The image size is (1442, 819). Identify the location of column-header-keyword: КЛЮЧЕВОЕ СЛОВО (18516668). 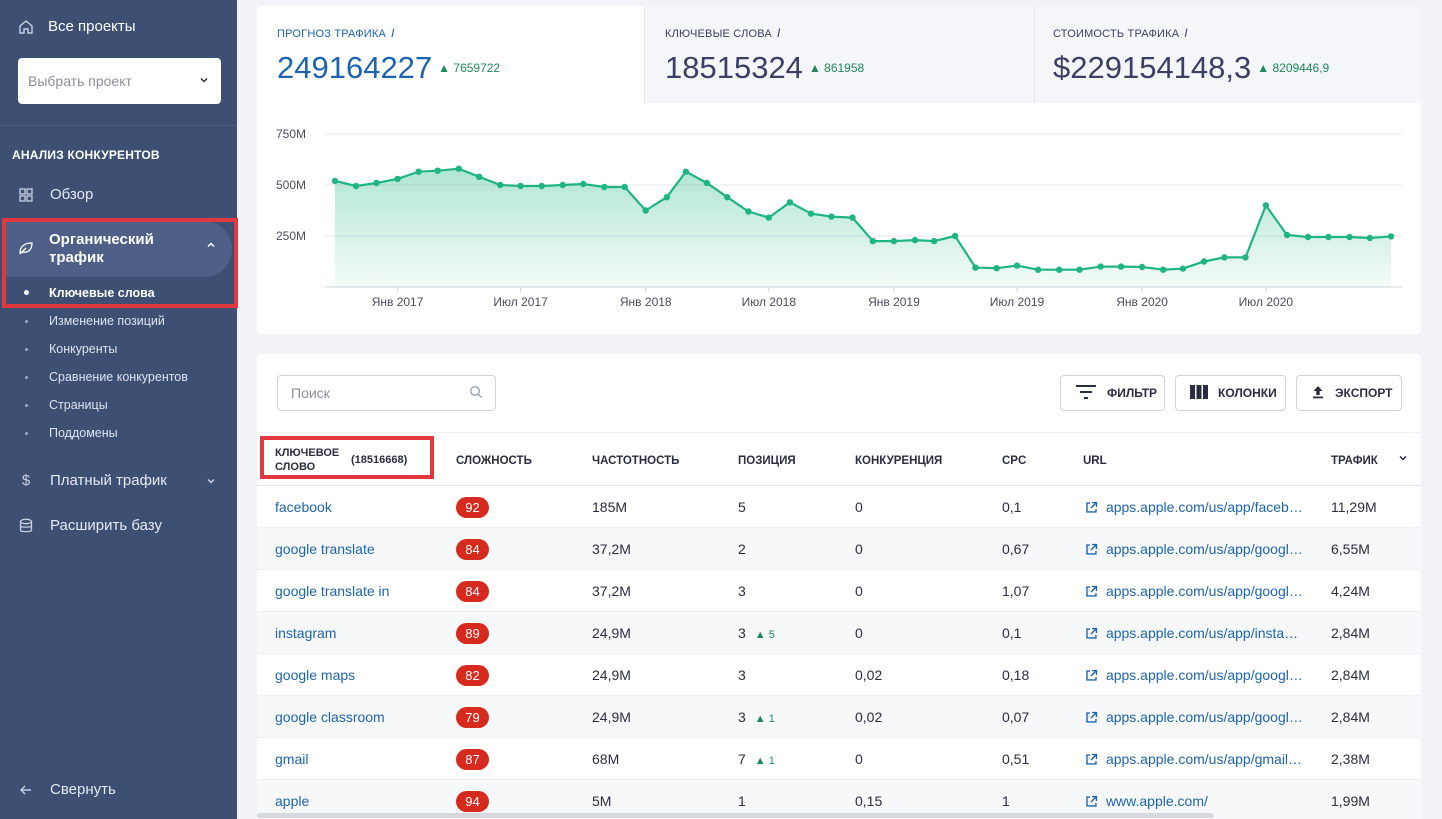
(347, 457).